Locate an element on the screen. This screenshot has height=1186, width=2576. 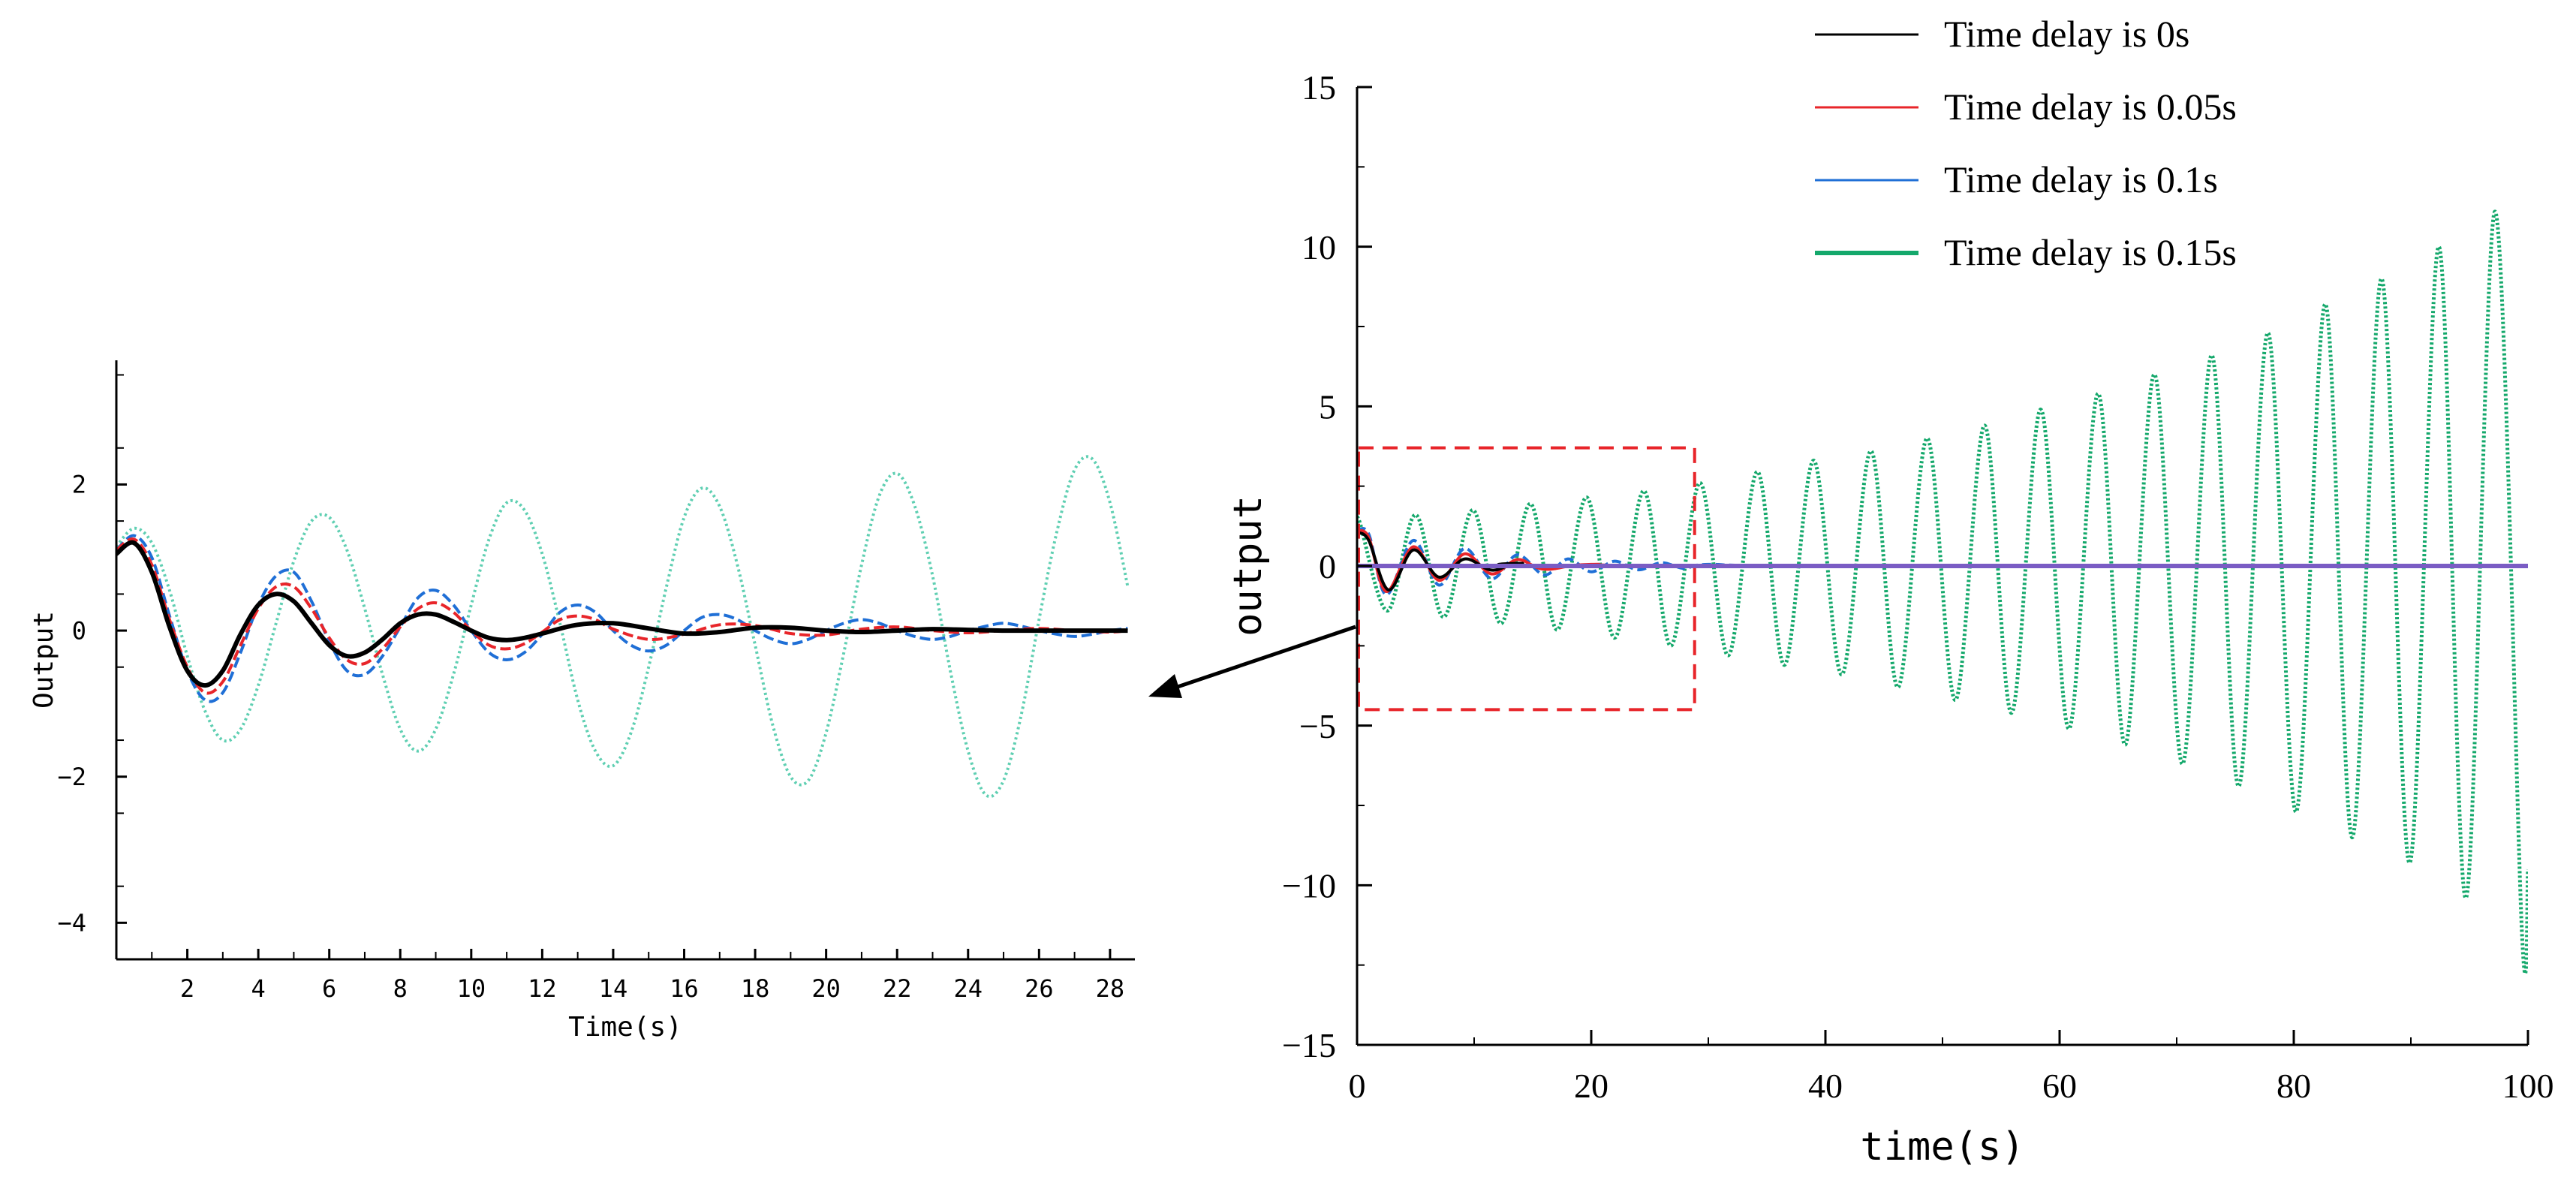
zoom-x-tick-label: 16 is located at coordinates (684, 988).